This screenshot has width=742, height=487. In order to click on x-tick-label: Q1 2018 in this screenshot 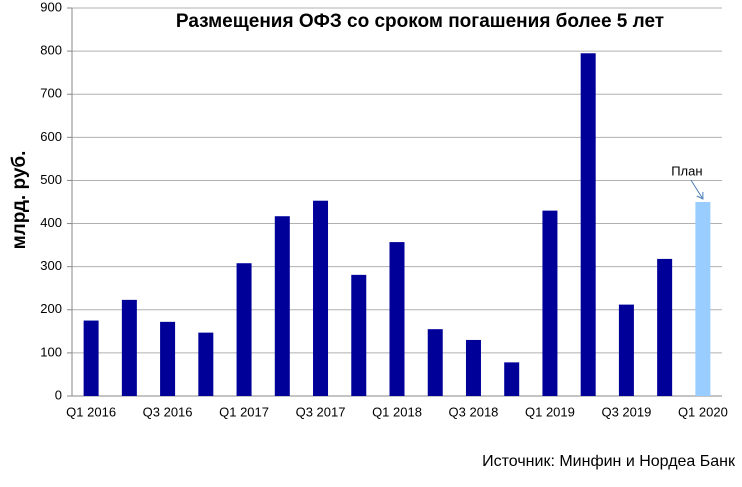, I will do `click(397, 411)`.